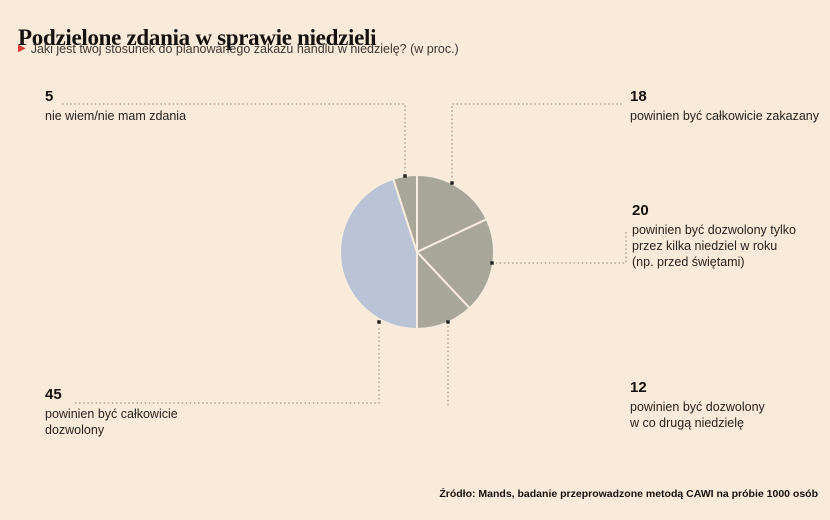 This screenshot has width=830, height=520. I want to click on callout-value: 12, so click(638, 387).